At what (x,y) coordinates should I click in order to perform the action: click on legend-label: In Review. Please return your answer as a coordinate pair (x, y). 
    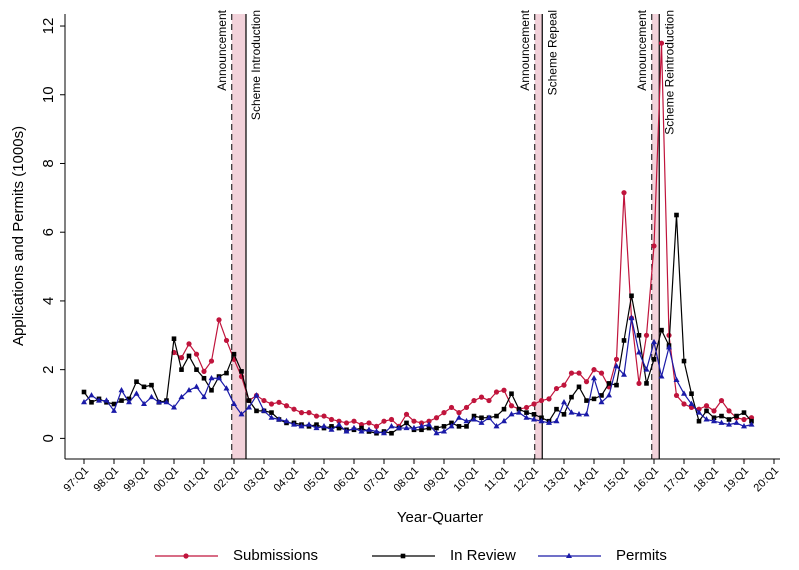
    Looking at the image, I should click on (483, 555).